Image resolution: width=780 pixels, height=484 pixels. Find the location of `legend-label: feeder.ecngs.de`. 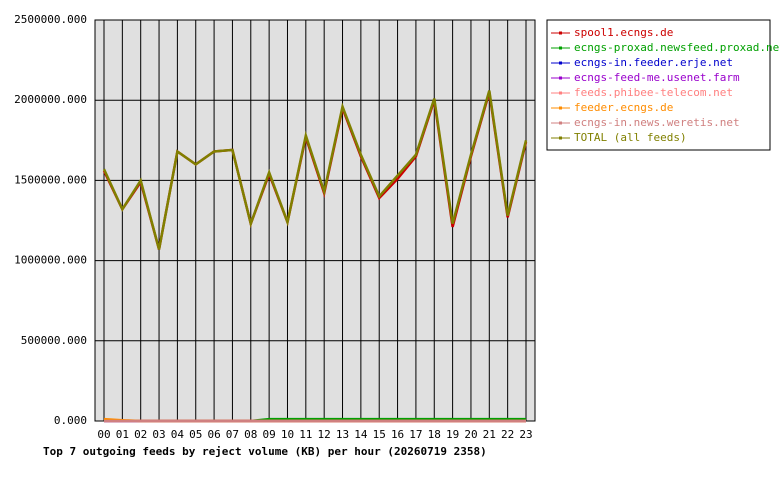

legend-label: feeder.ecngs.de is located at coordinates (623, 107).